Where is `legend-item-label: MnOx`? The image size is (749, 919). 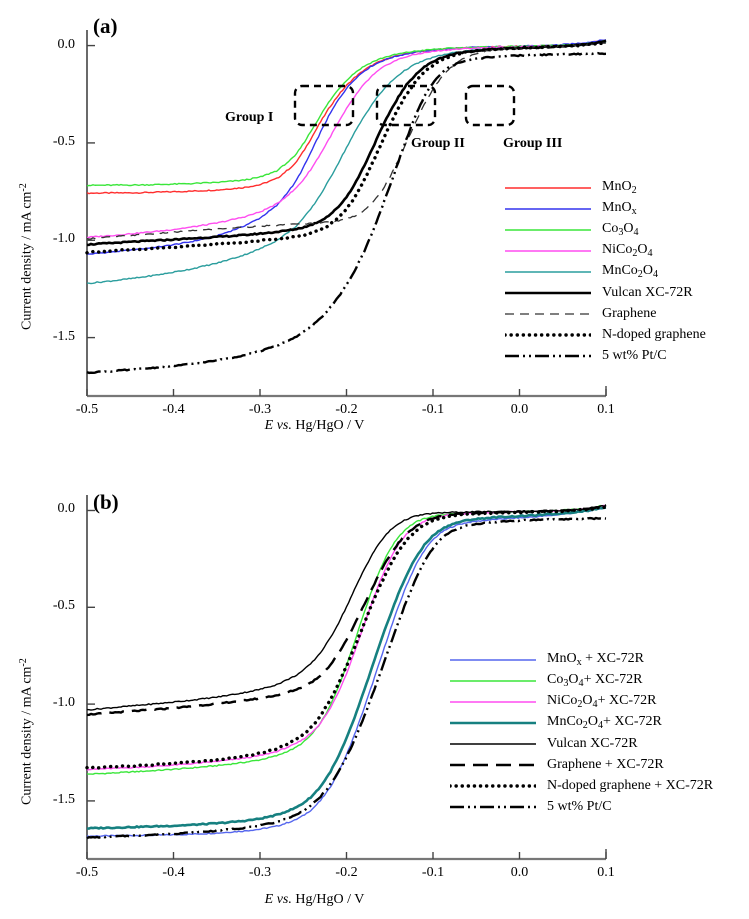
legend-item-label: MnOx is located at coordinates (619, 208).